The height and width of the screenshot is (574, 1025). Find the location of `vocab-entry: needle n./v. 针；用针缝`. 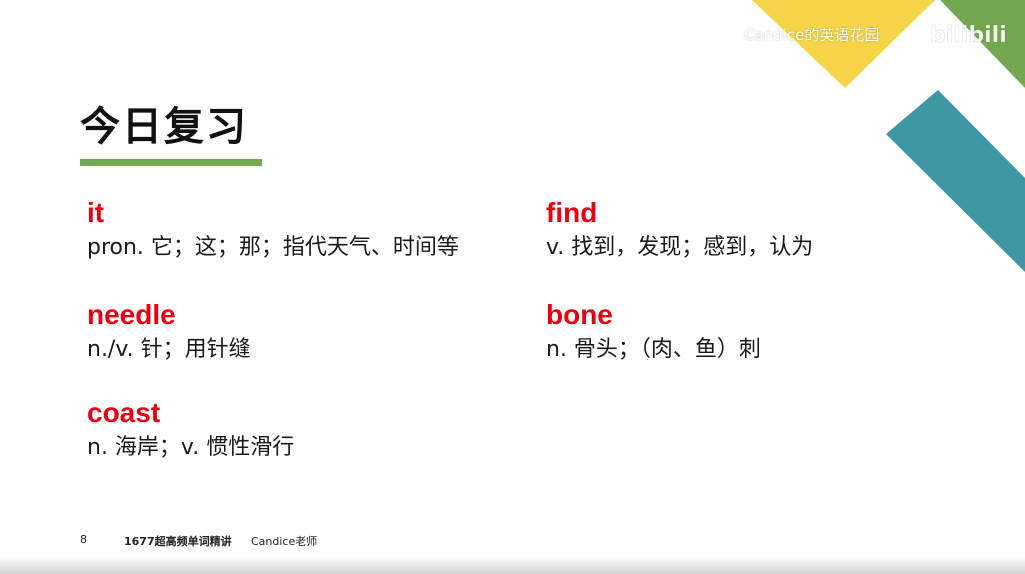

vocab-entry: needle n./v. 针；用针缝 is located at coordinates (169, 332).